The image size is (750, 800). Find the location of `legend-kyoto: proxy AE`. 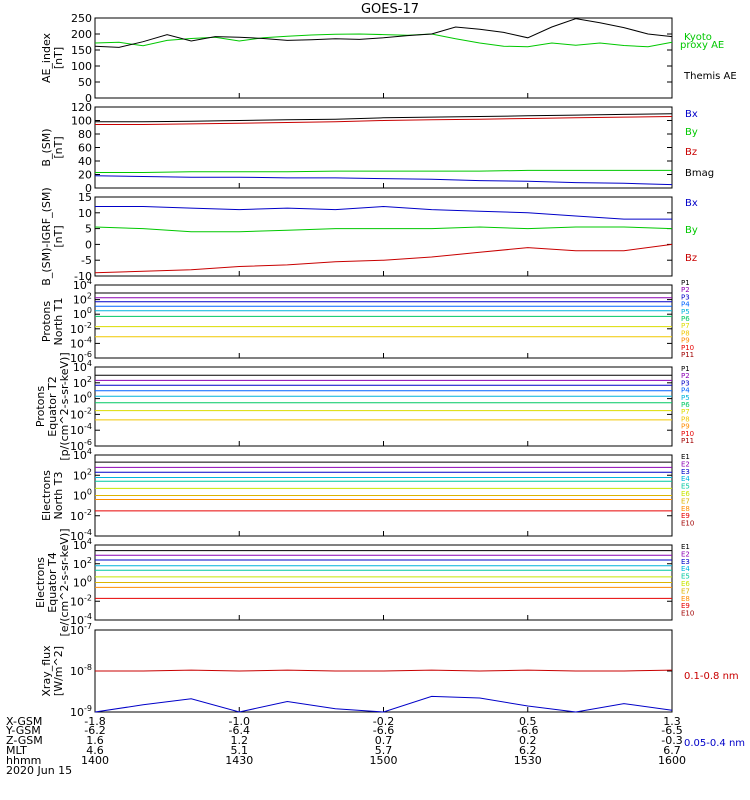

legend-kyoto: proxy AE is located at coordinates (702, 45).